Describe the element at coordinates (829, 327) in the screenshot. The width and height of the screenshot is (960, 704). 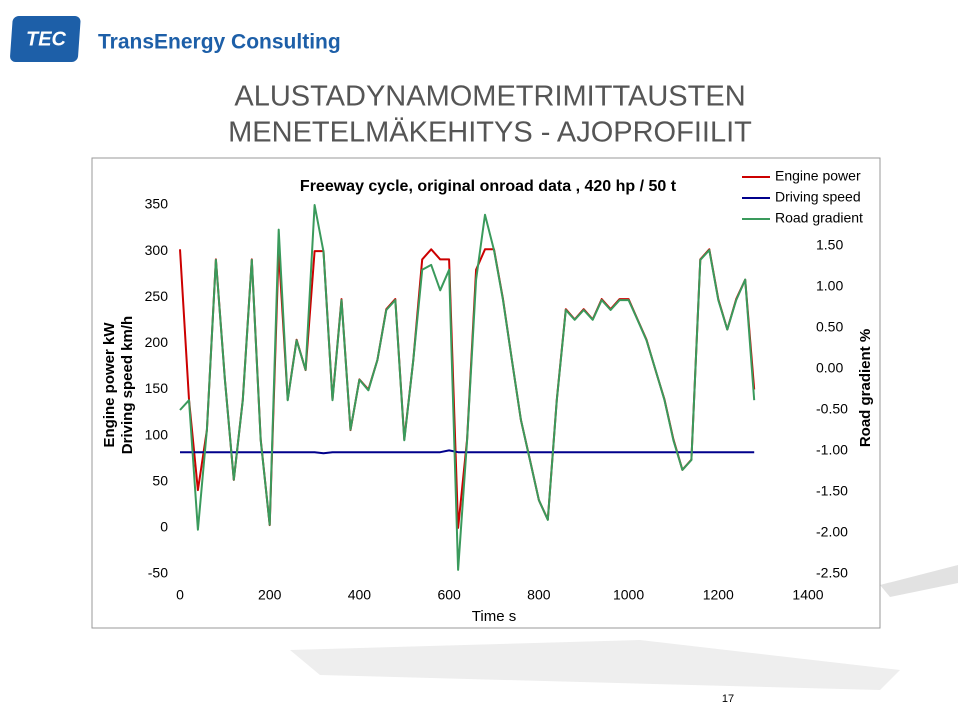
I see `y2-tick-label: 0.50` at that location.